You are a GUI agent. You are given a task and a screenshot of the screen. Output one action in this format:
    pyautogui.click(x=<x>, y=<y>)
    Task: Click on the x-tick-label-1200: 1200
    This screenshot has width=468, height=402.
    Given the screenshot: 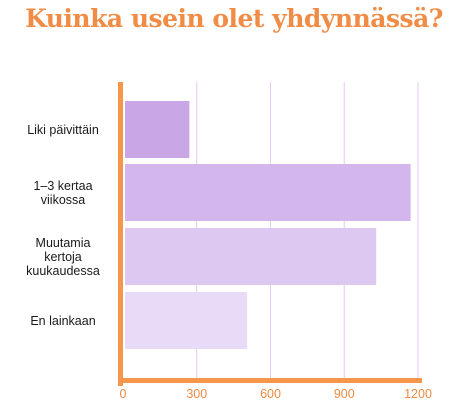 What is the action you would take?
    pyautogui.click(x=418, y=394)
    